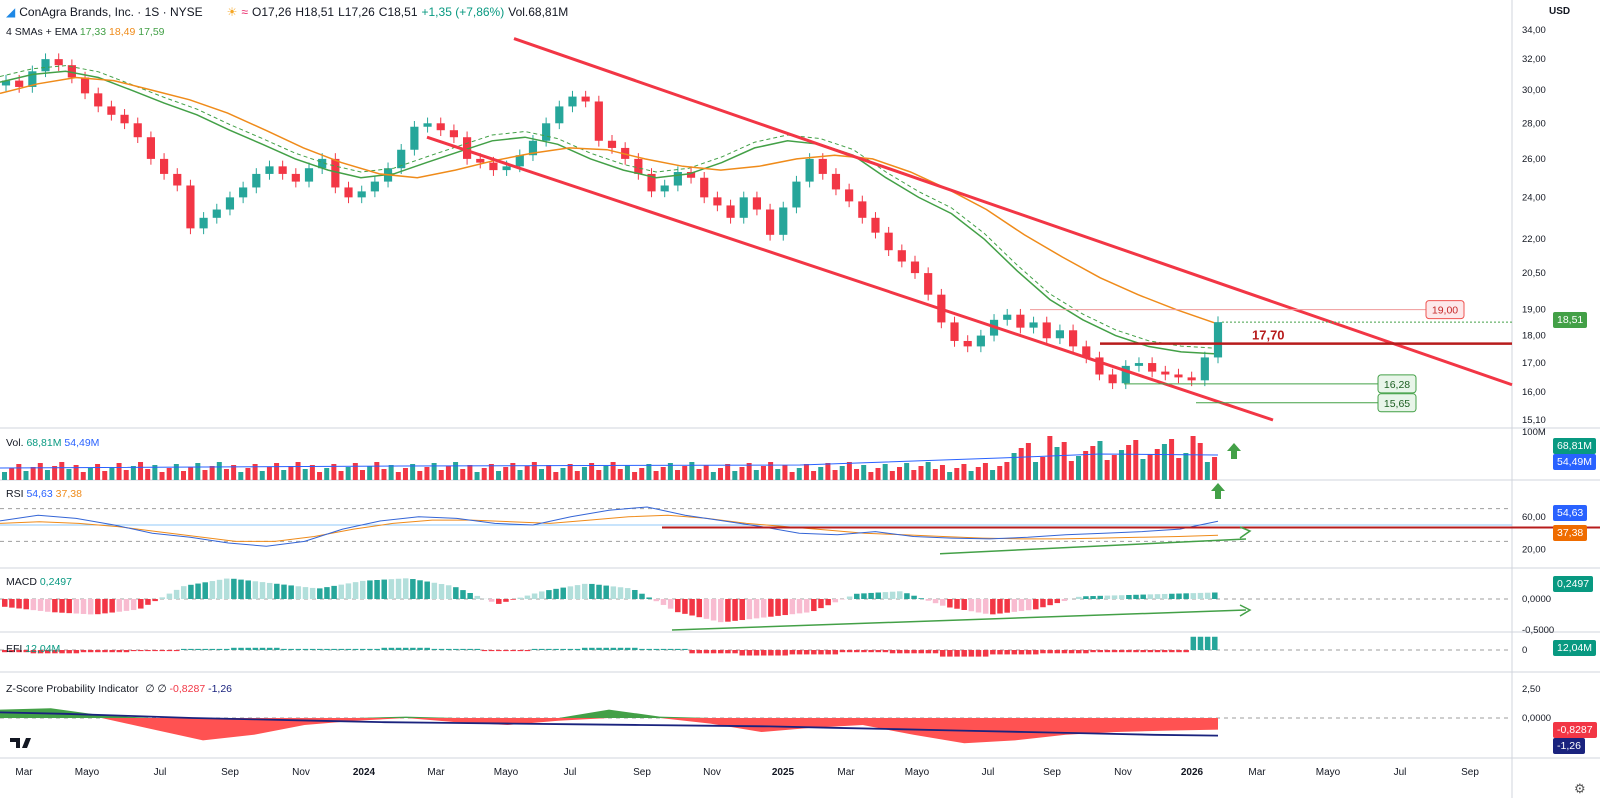 This screenshot has height=798, width=1600. I want to click on zscore-badge-2: -1,26, so click(1569, 746).